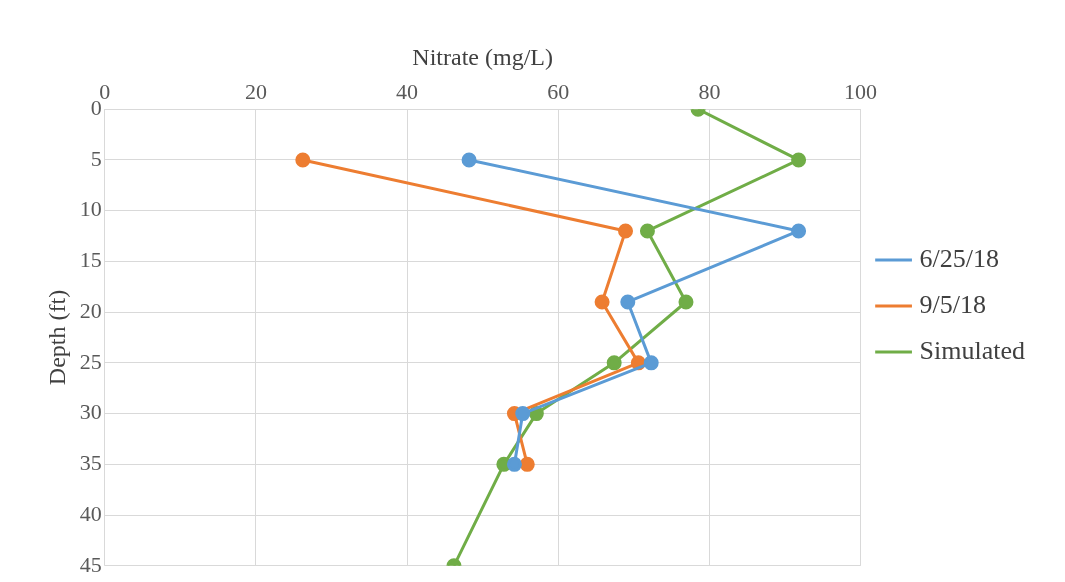 Image resolution: width=1065 pixels, height=582 pixels. I want to click on legend-label: 9/5/18, so click(953, 304).